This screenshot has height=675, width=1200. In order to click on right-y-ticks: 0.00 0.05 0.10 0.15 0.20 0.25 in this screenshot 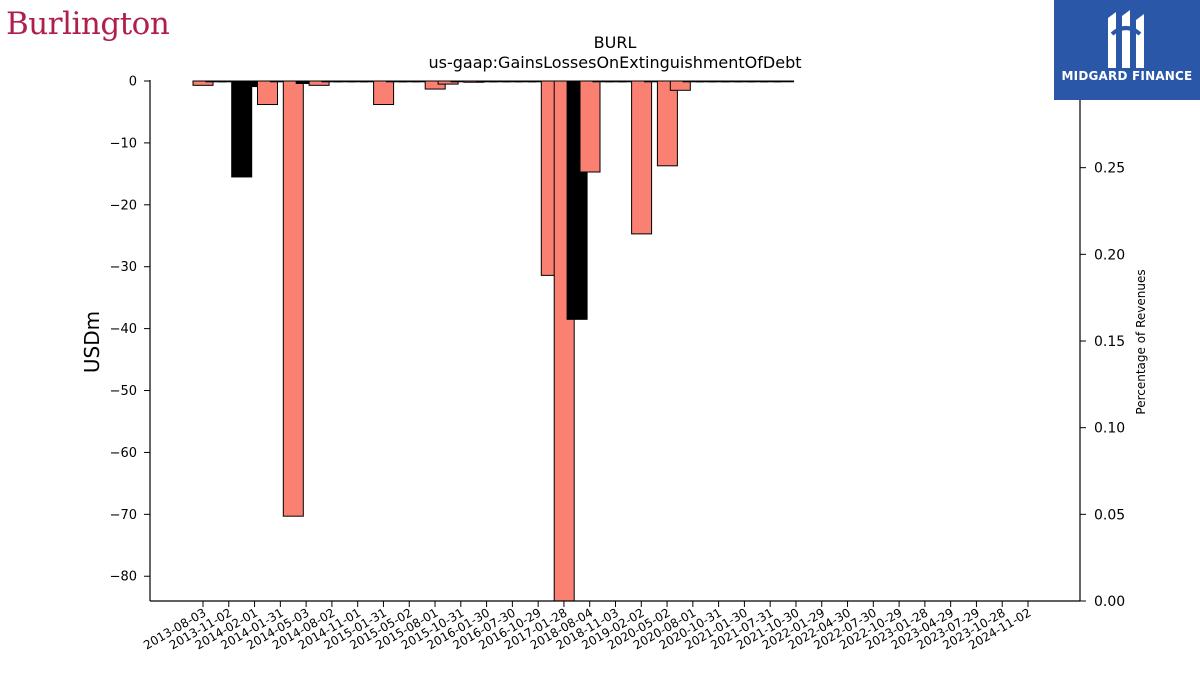, I will do `click(1102, 385)`.